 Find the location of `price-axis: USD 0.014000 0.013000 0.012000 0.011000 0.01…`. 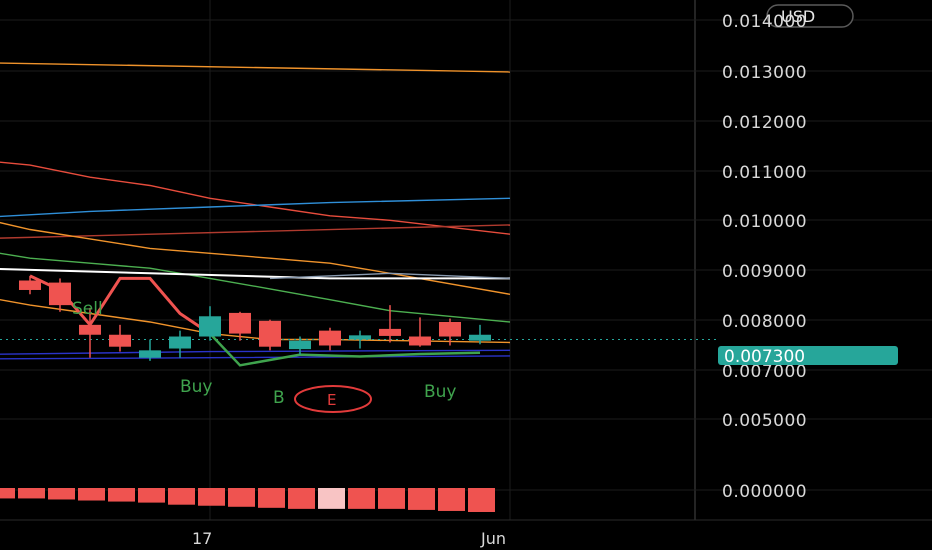

price-axis: USD 0.014000 0.013000 0.012000 0.011000 0.01… is located at coordinates (788, 253).